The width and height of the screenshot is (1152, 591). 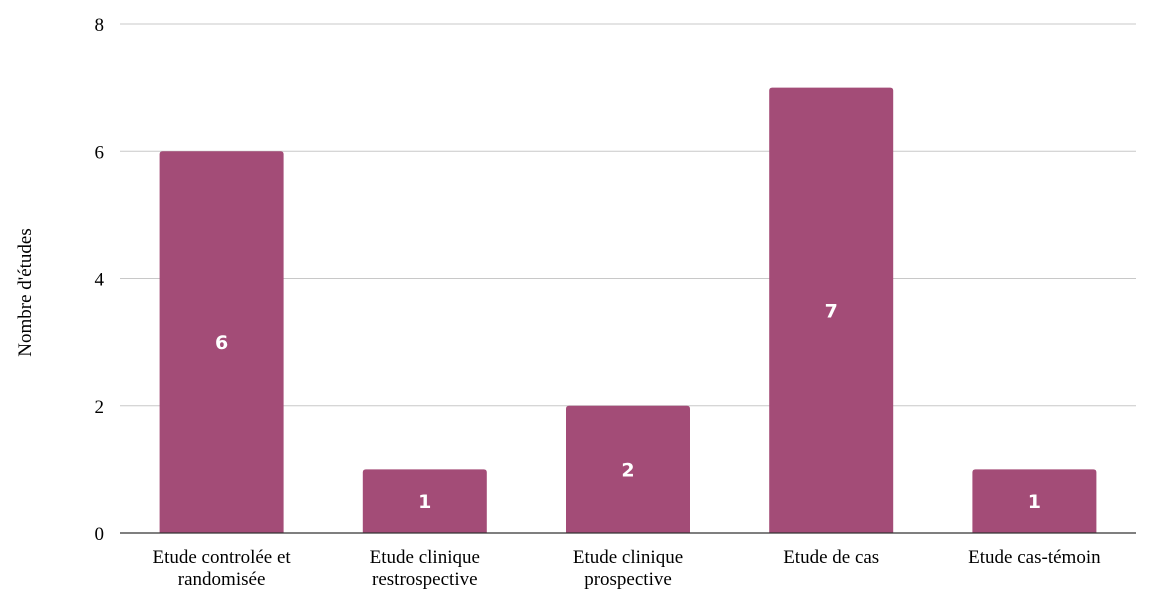 I want to click on y-tick-label: 2, so click(x=100, y=407).